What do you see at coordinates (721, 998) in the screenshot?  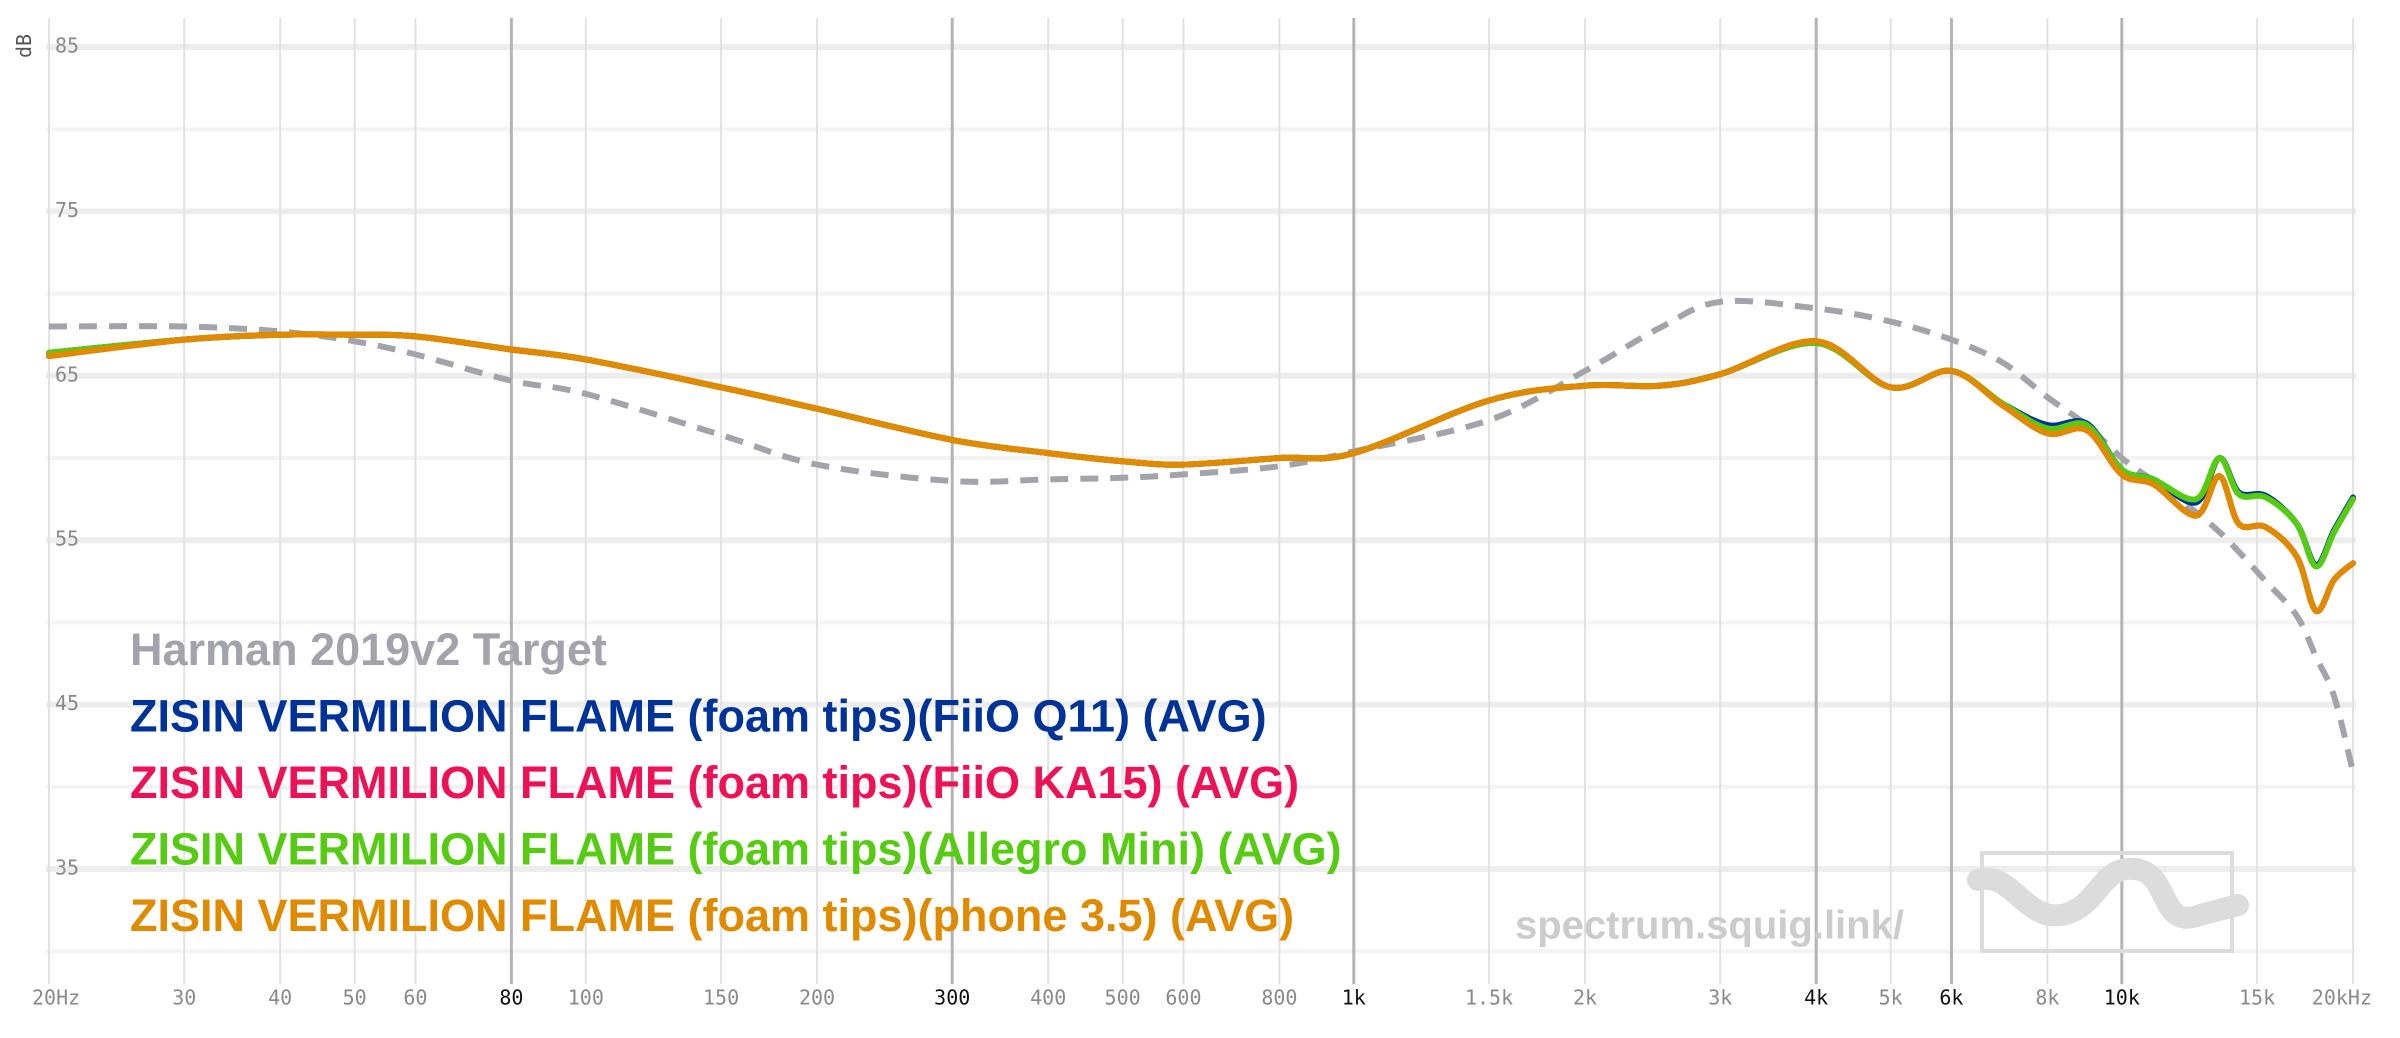 I see `x-tick-label: 150` at bounding box center [721, 998].